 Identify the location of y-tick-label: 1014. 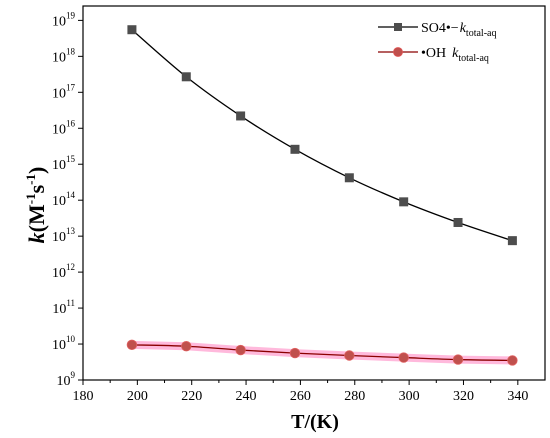
(64, 199).